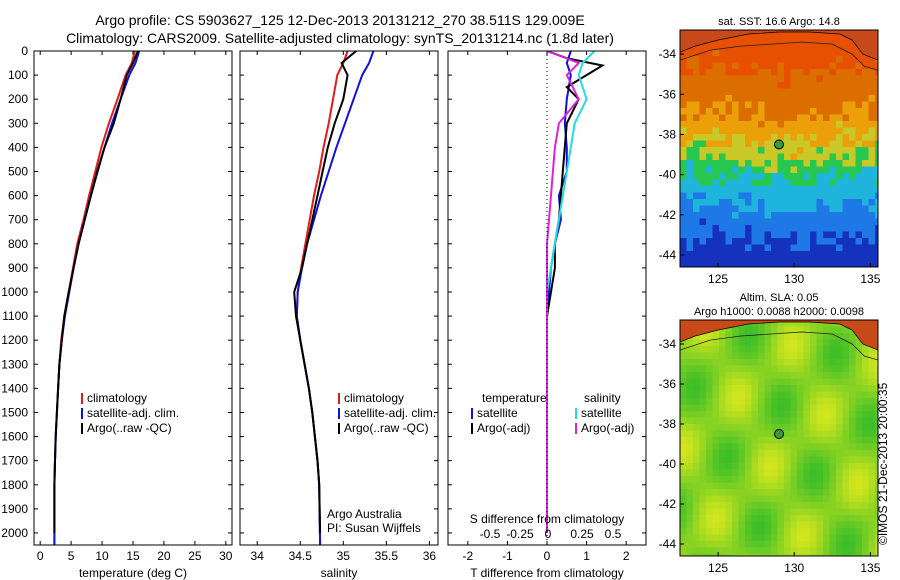 The height and width of the screenshot is (580, 900). I want to click on sla-map-xtick-label: 135, so click(870, 568).